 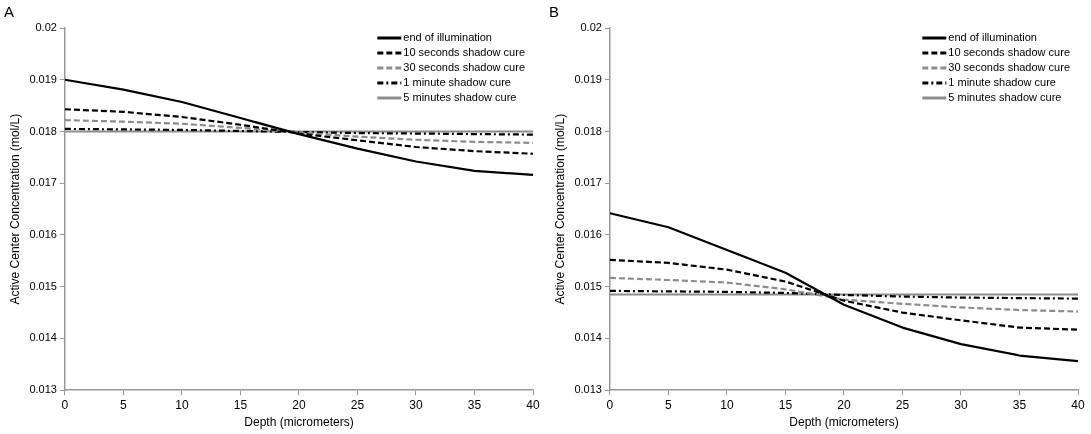 What do you see at coordinates (554, 12) in the screenshot?
I see `chart-title: B` at bounding box center [554, 12].